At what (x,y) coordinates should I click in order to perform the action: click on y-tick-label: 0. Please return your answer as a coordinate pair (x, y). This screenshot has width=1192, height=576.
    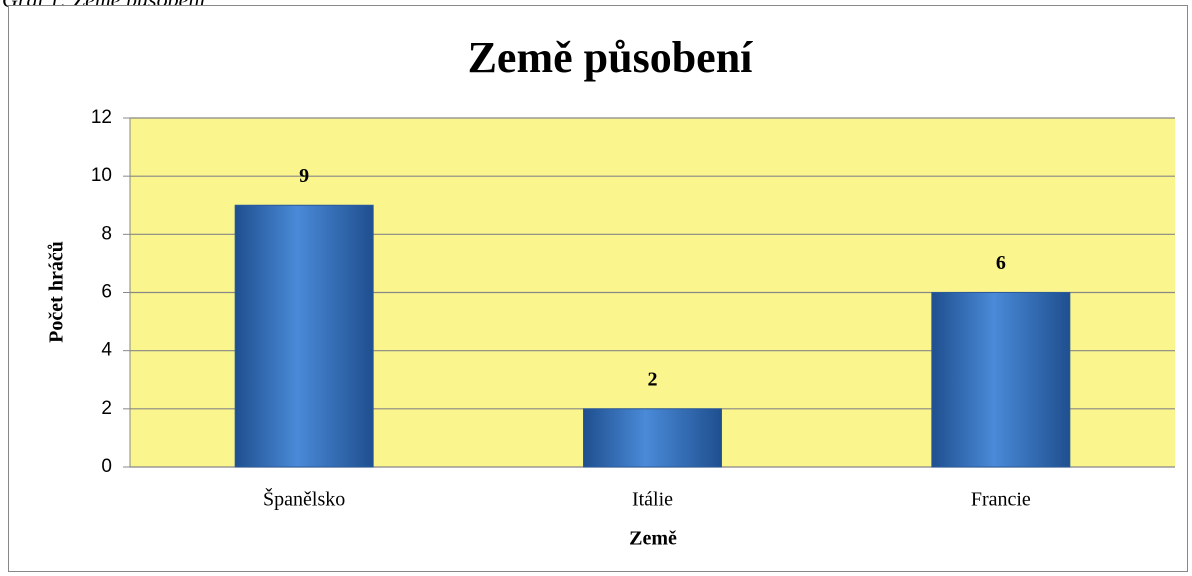
    Looking at the image, I should click on (106, 466).